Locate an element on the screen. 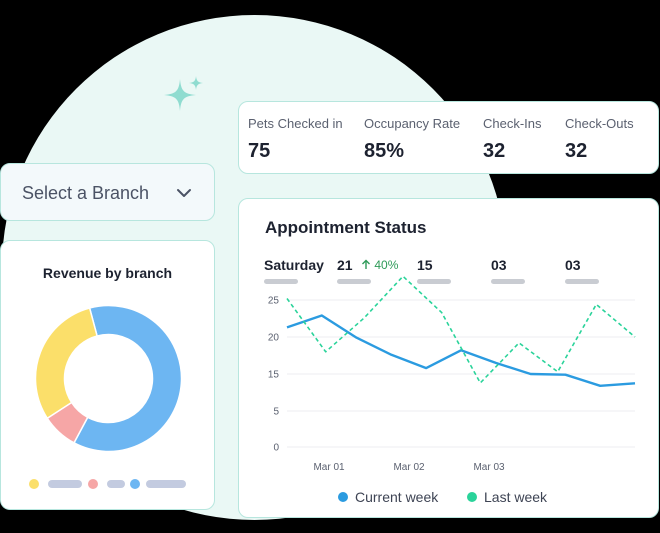 The image size is (660, 533). day-value: 15 is located at coordinates (425, 265).